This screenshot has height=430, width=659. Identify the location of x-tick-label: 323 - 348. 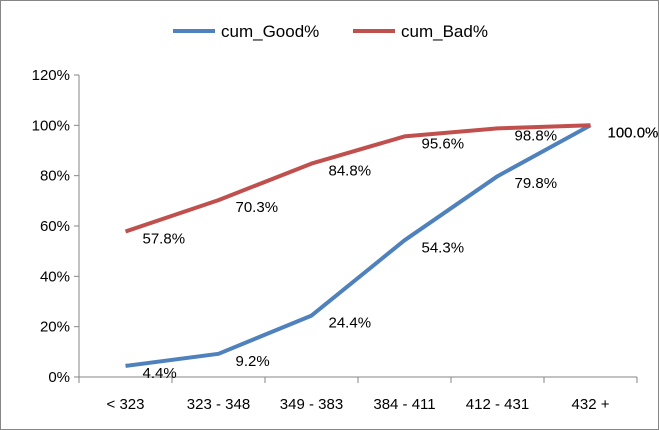
(218, 404).